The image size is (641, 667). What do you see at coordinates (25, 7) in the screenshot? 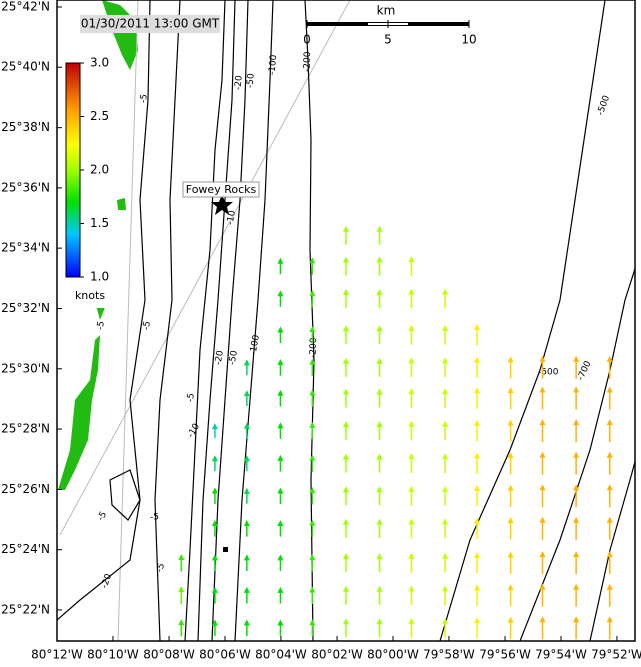
I see `lat-label: 25°42'N` at bounding box center [25, 7].